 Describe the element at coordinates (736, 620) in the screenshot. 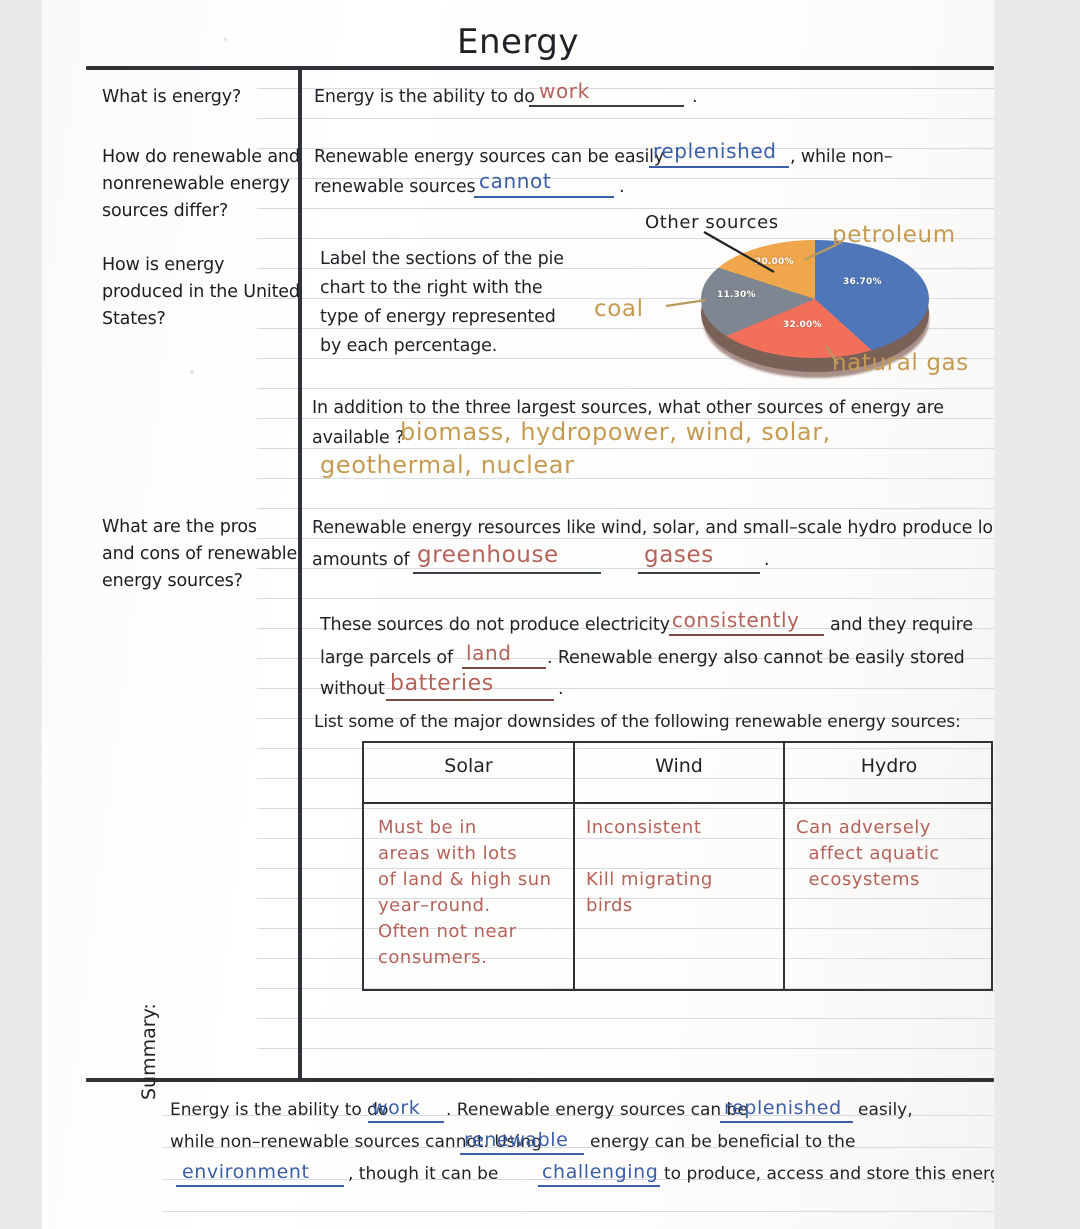

I see `answer-5-fill-1: consistently` at that location.